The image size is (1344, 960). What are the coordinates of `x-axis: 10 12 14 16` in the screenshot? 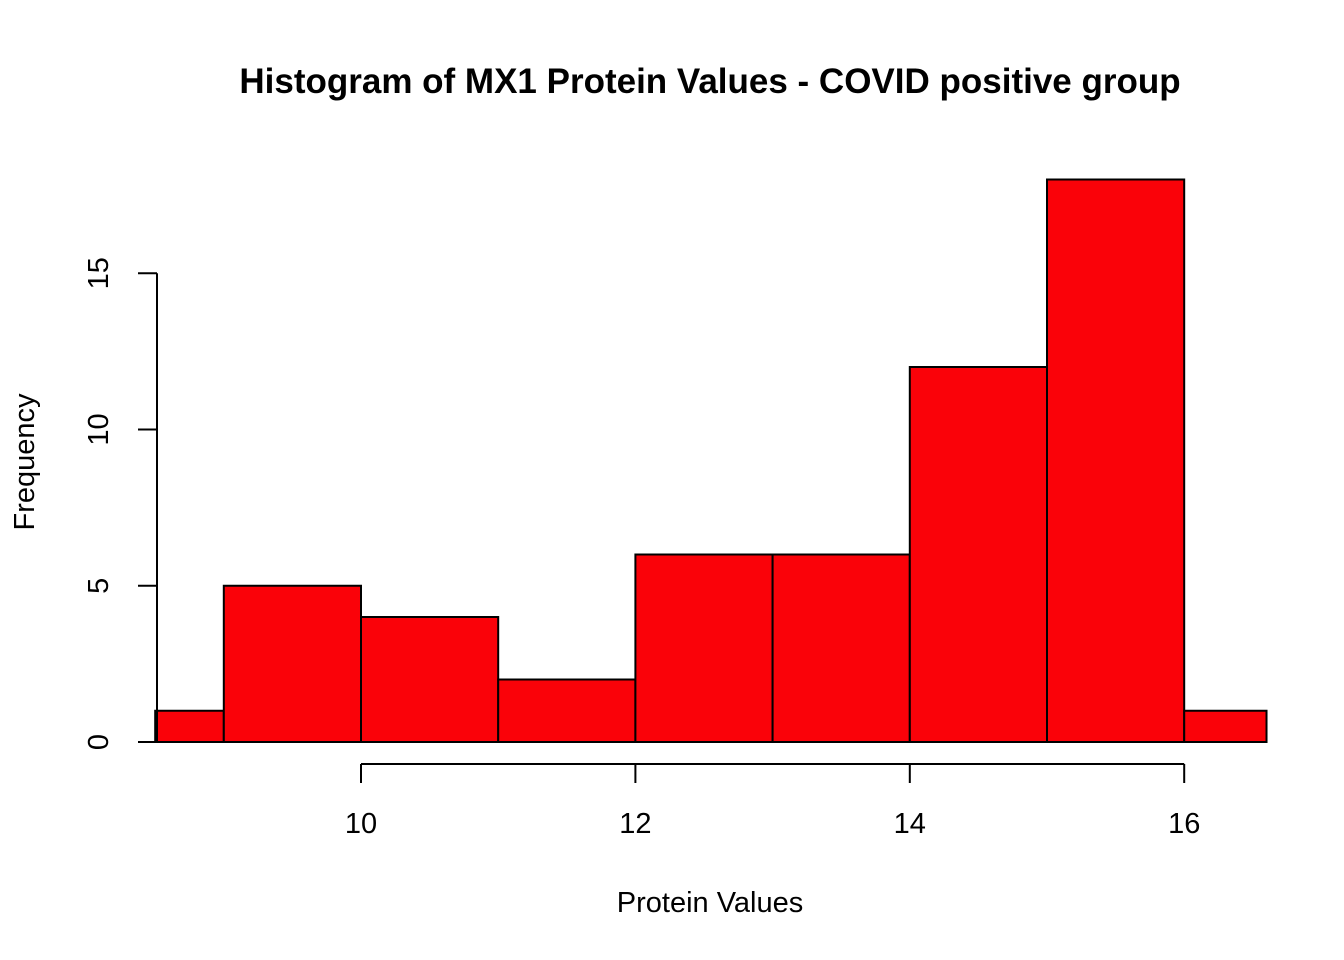 It's located at (772, 801).